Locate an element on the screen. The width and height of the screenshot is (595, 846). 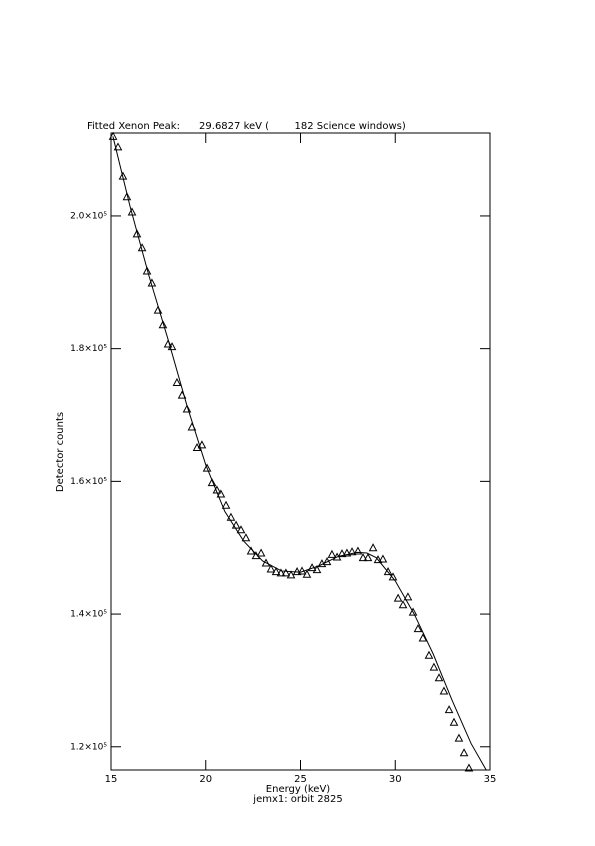
x-tick-label: 15 is located at coordinates (111, 779).